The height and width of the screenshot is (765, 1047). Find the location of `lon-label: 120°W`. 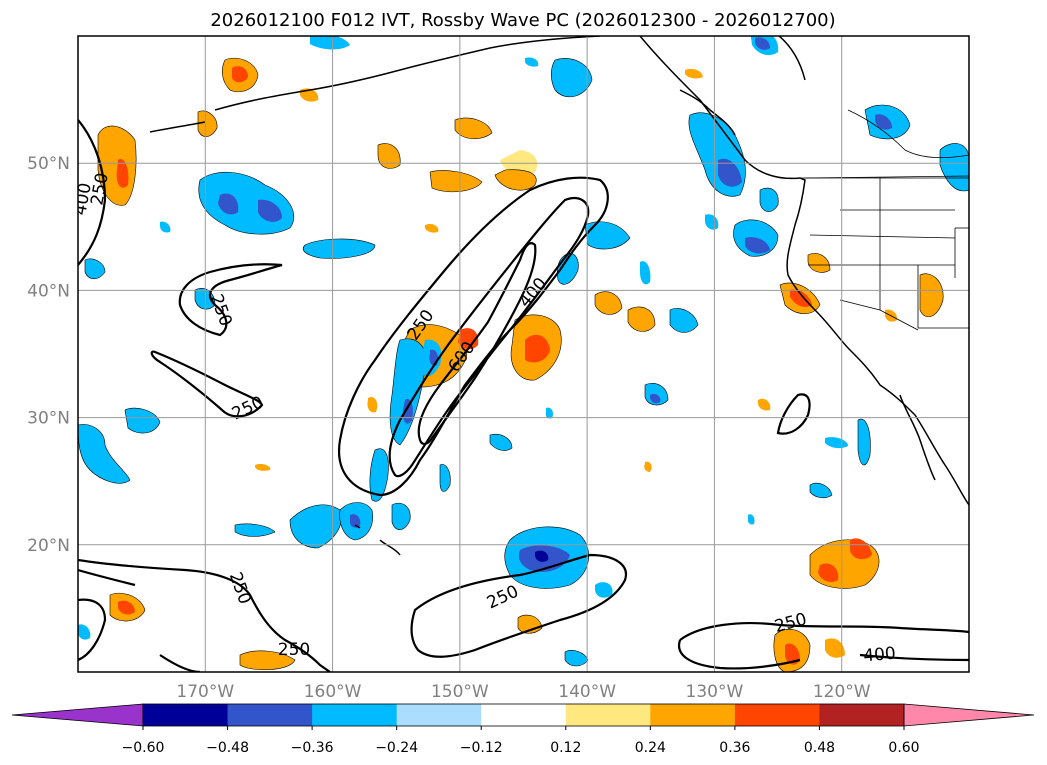

lon-label: 120°W is located at coordinates (842, 692).